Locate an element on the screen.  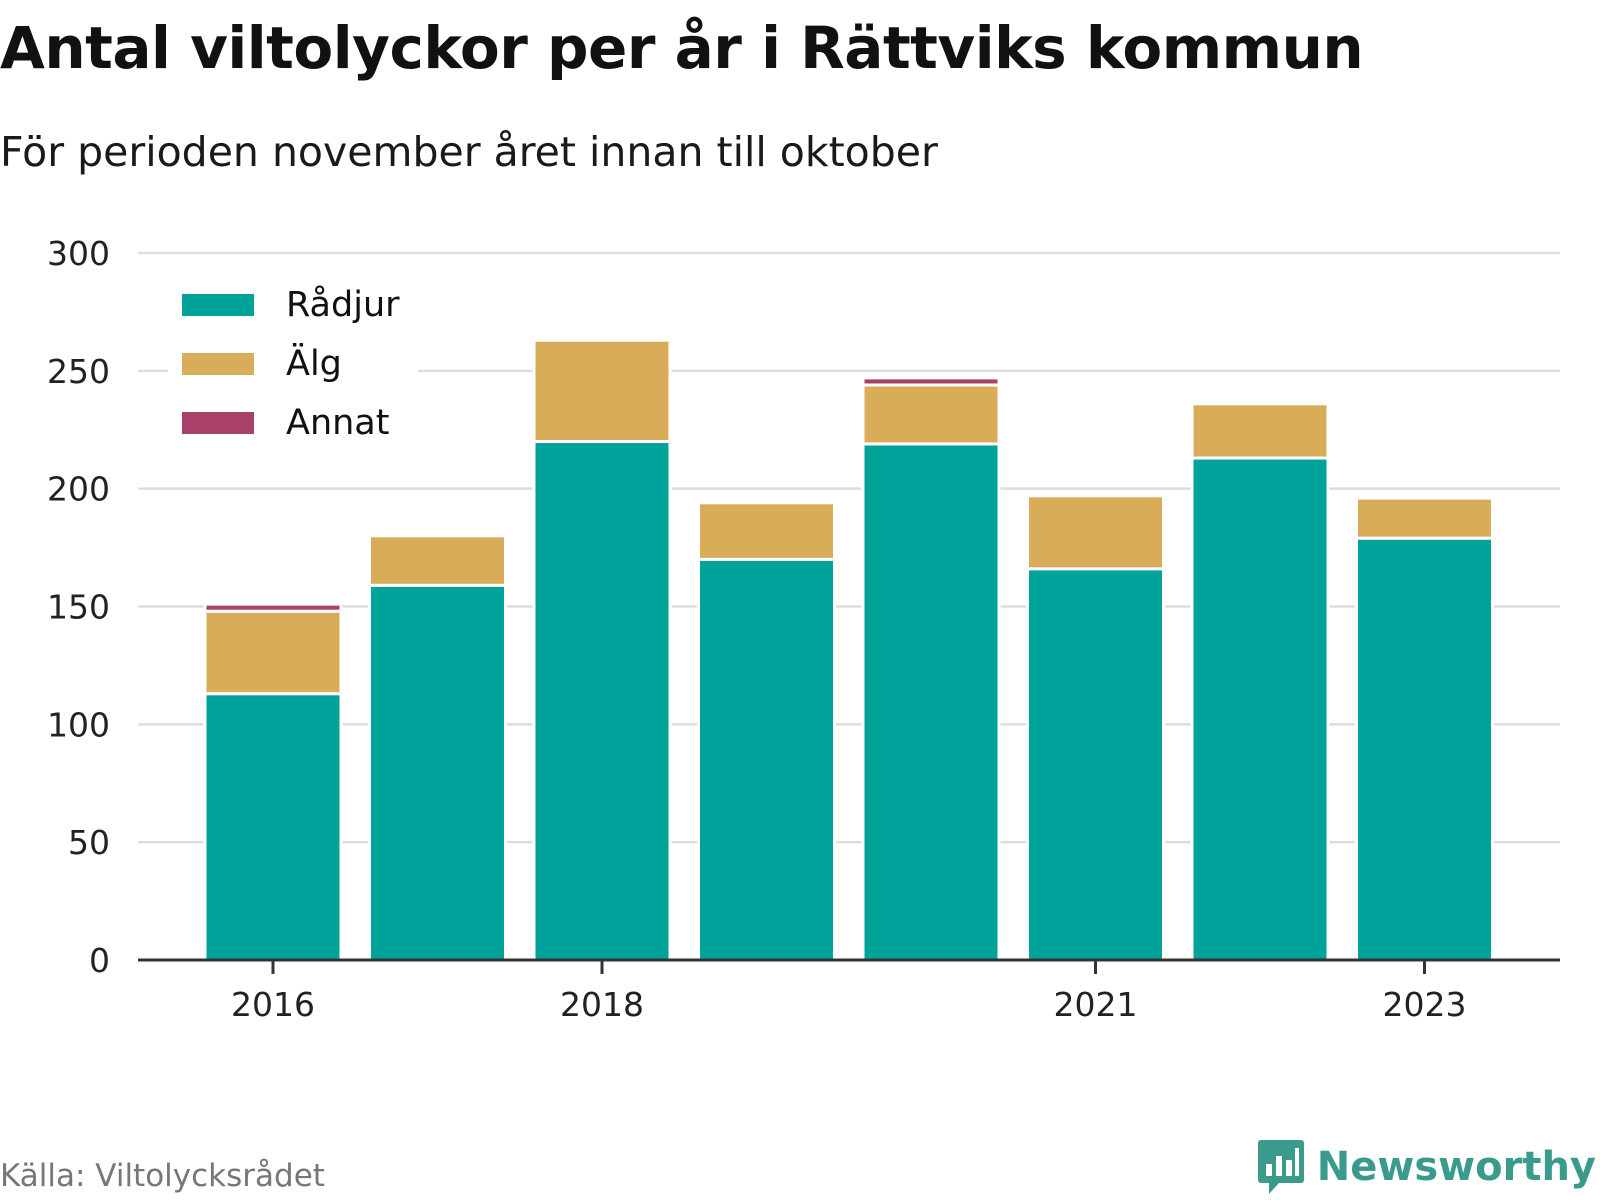
x-tick-label: 2021 is located at coordinates (1096, 1004).